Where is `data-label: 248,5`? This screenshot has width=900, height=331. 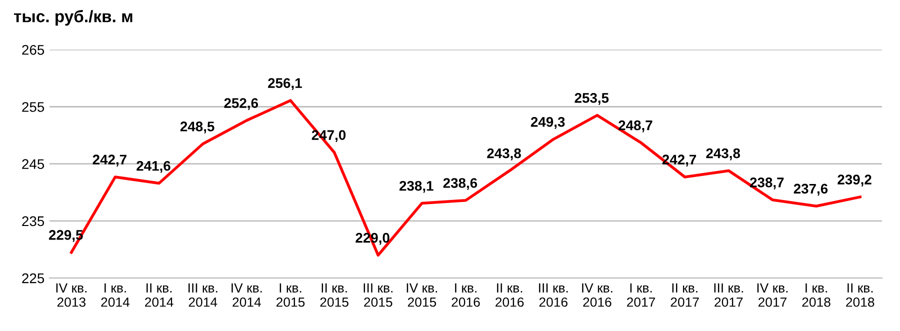
data-label: 248,5 is located at coordinates (197, 128).